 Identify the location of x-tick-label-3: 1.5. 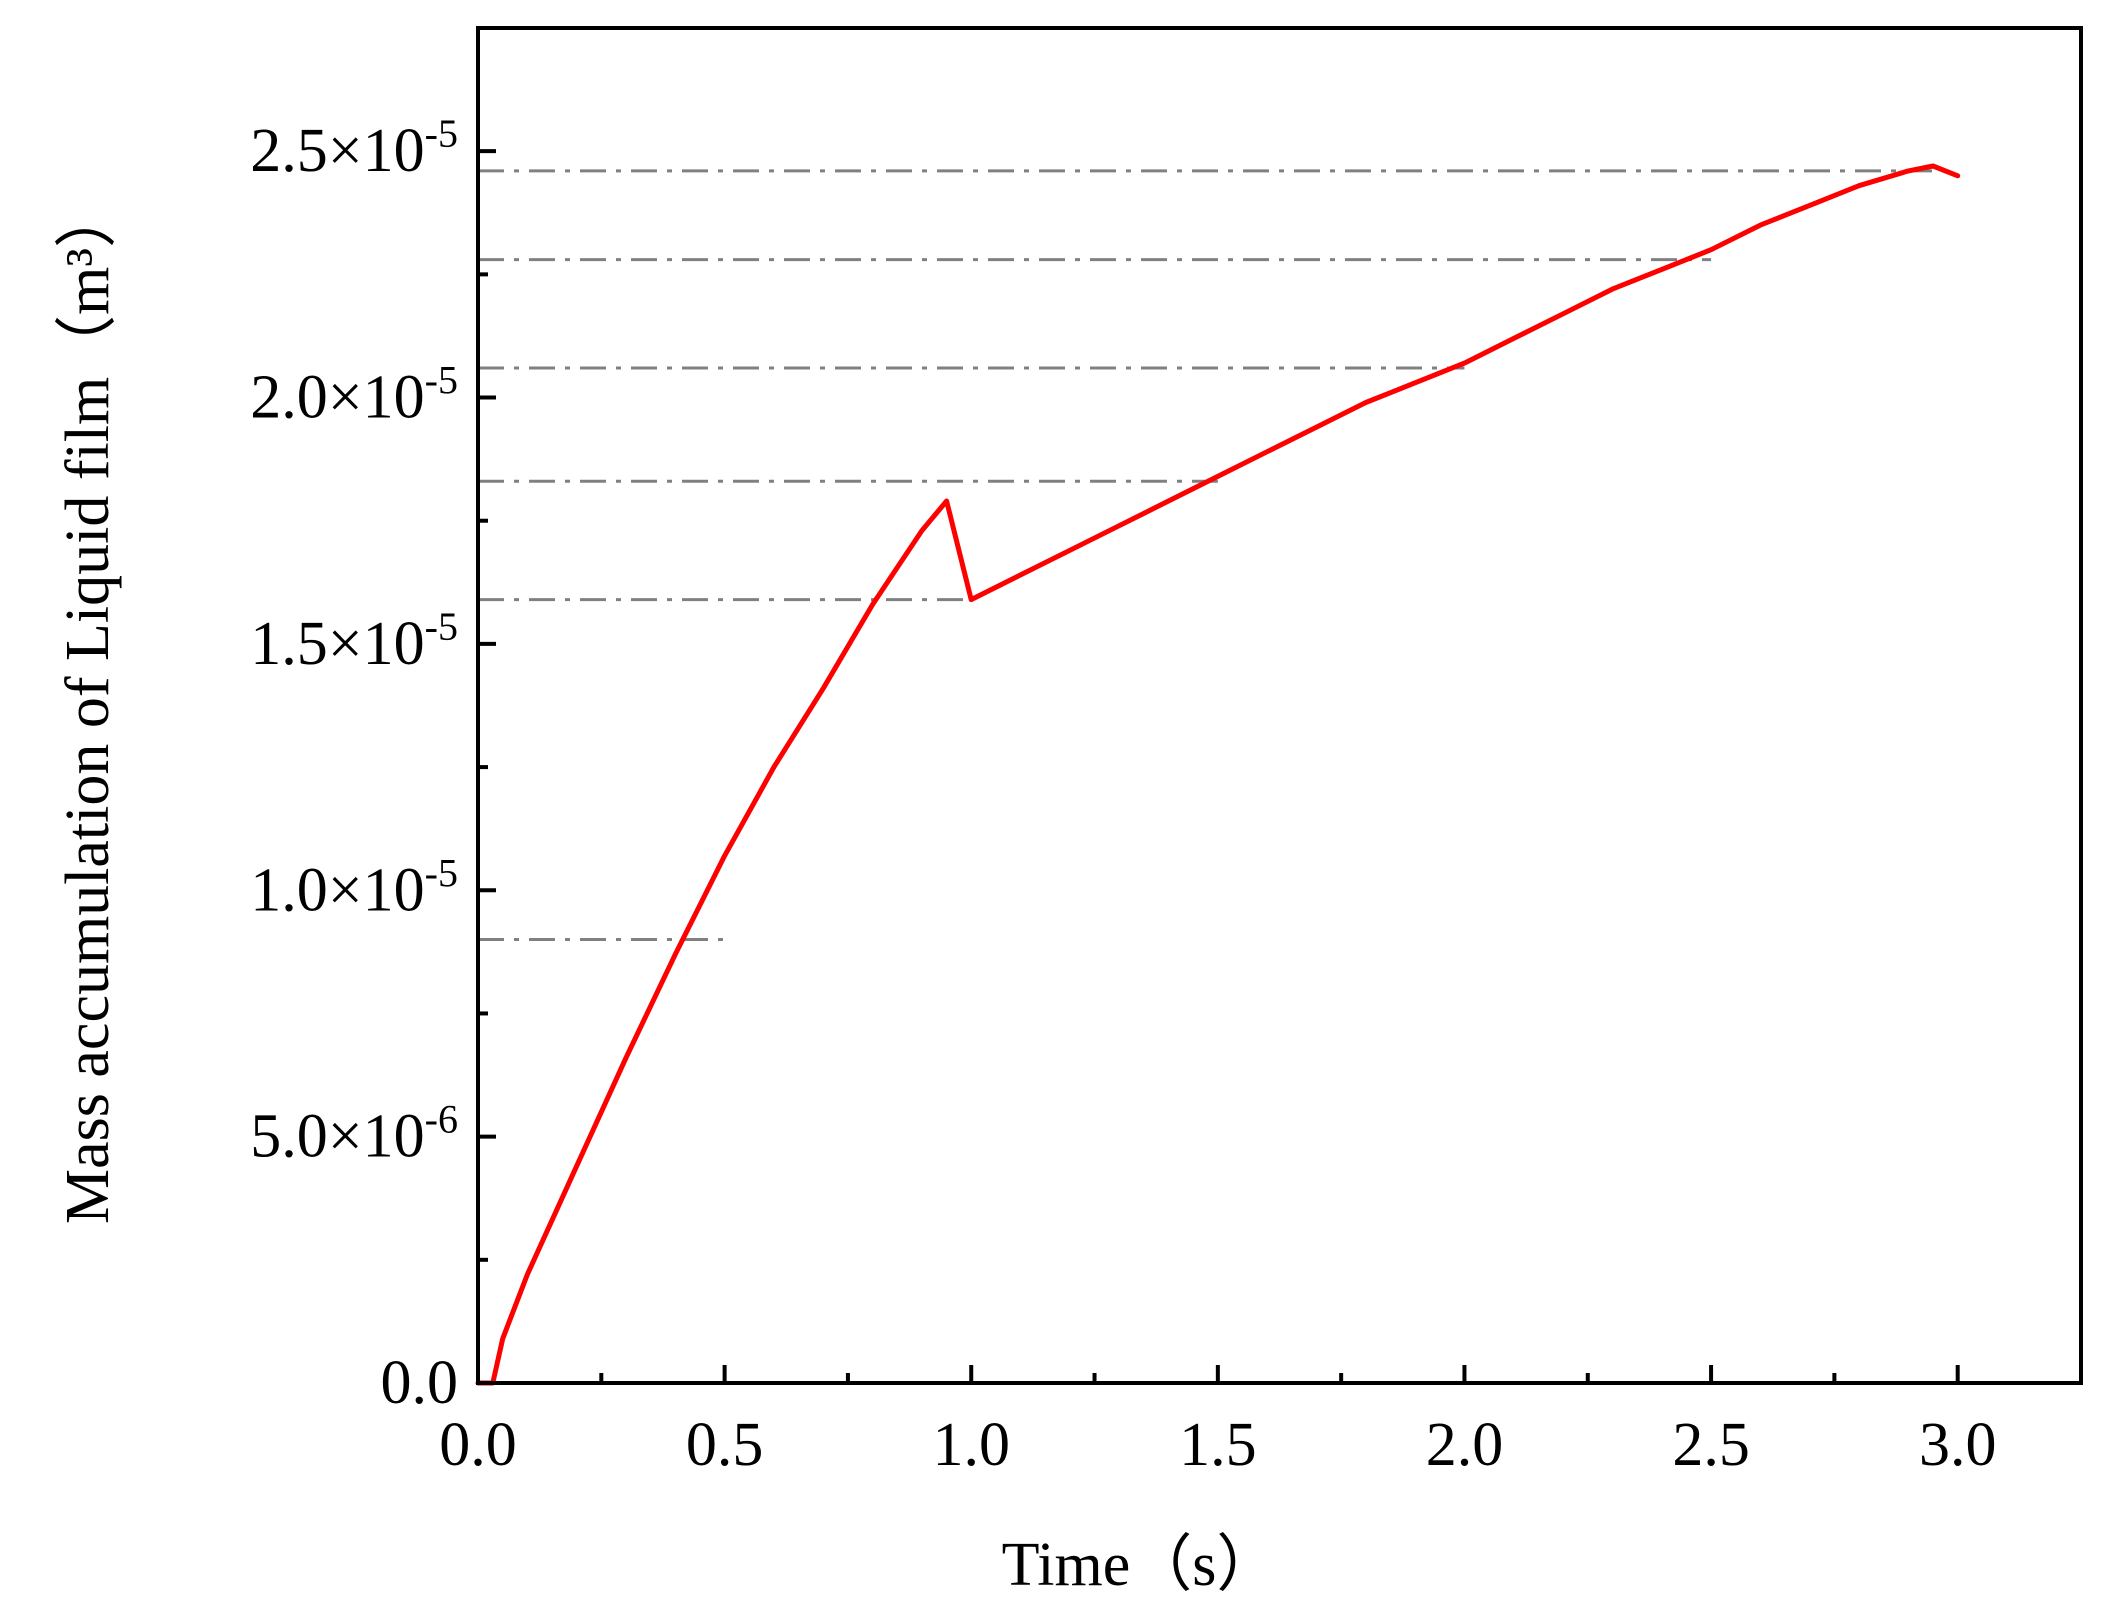
(1218, 1445).